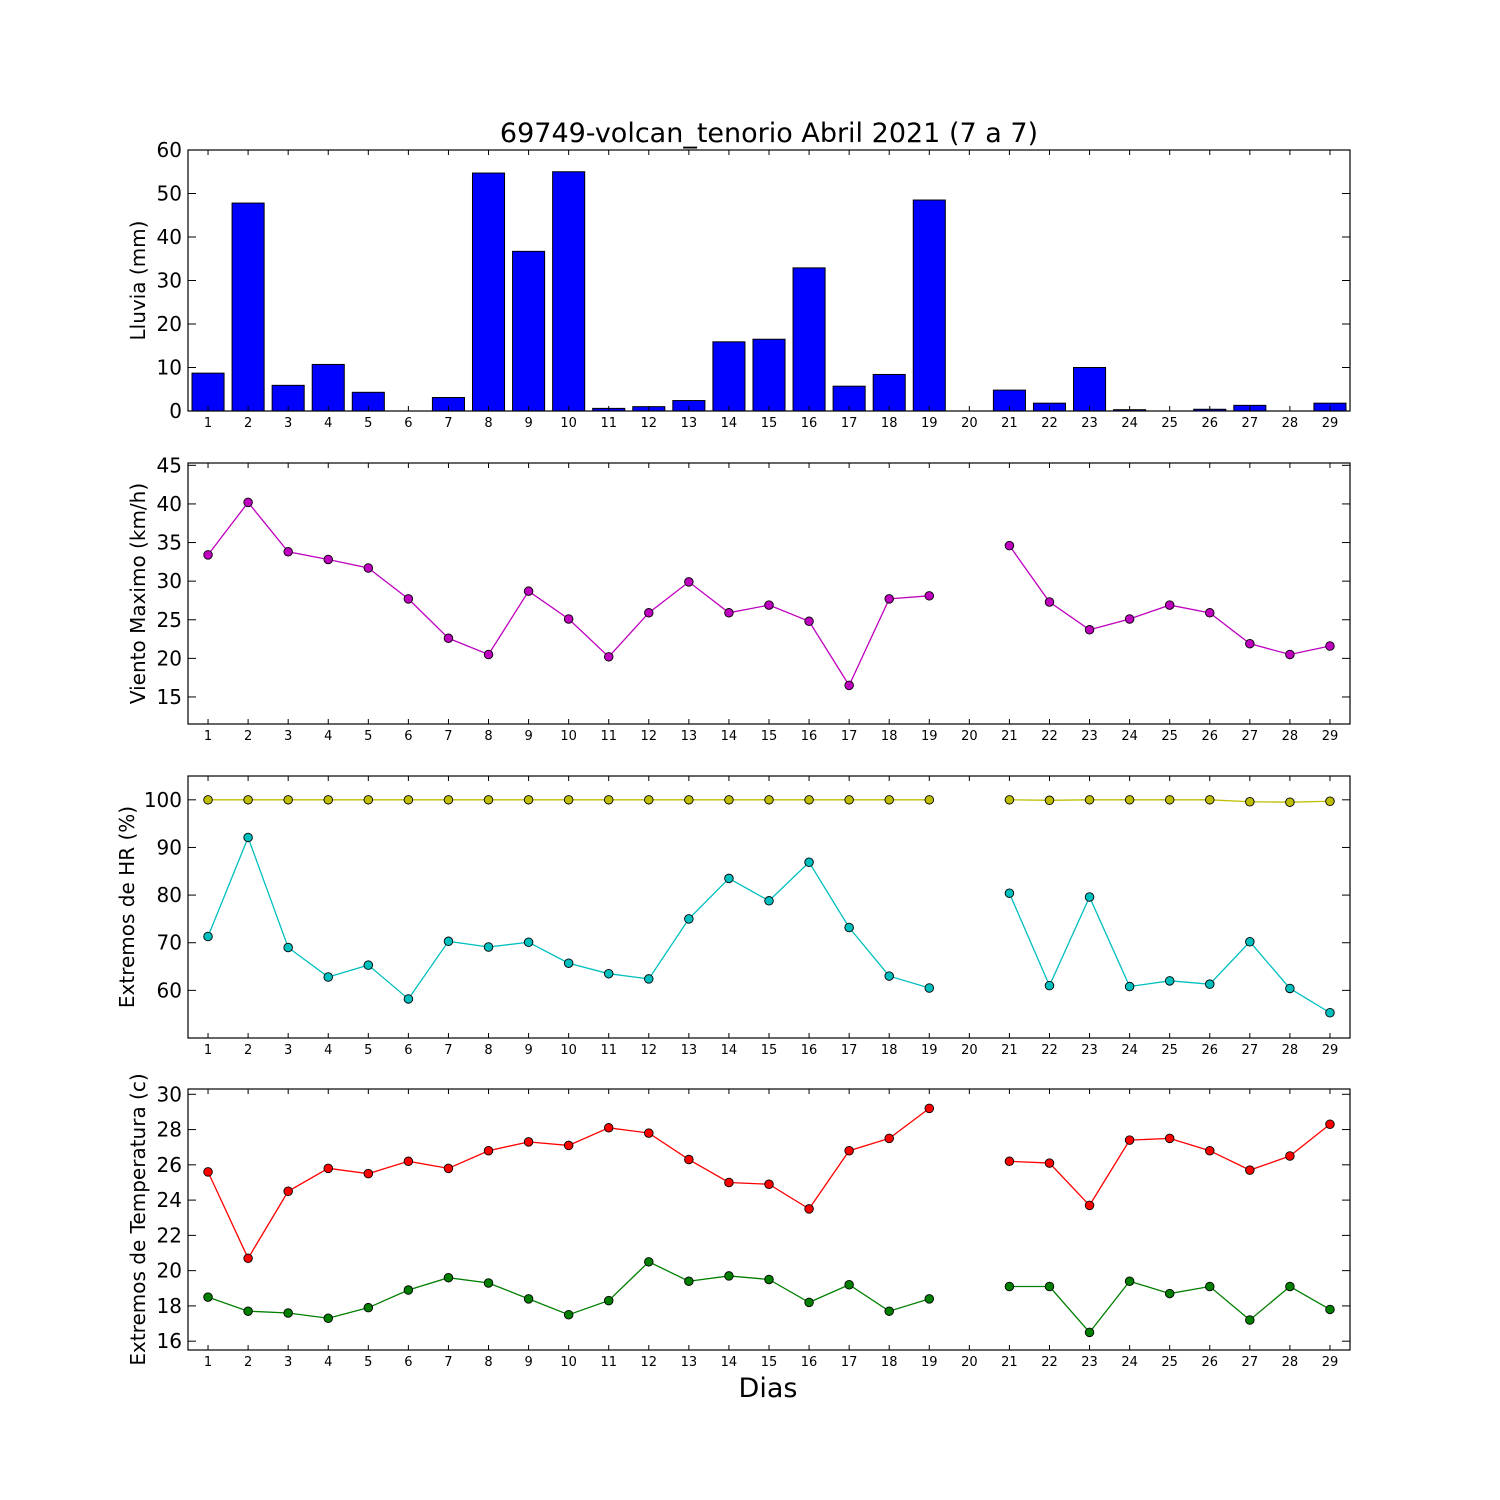  Describe the element at coordinates (169, 581) in the screenshot. I see `y-tick-label: 30` at that location.